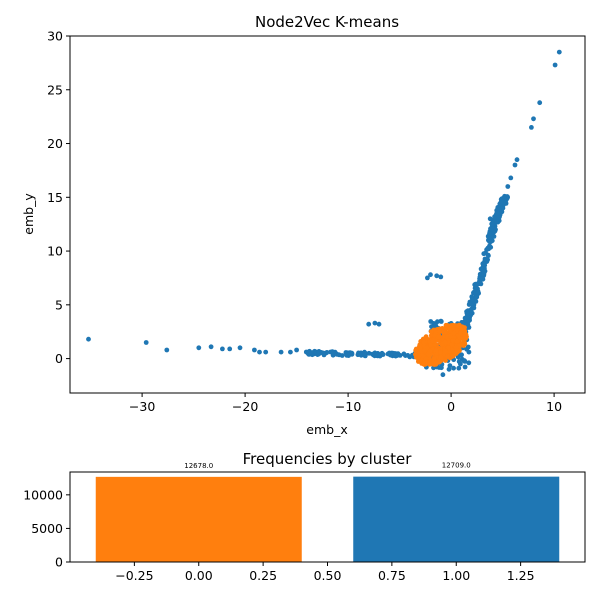  Describe the element at coordinates (59, 304) in the screenshot. I see `scatter-y-tick-label: 5` at that location.